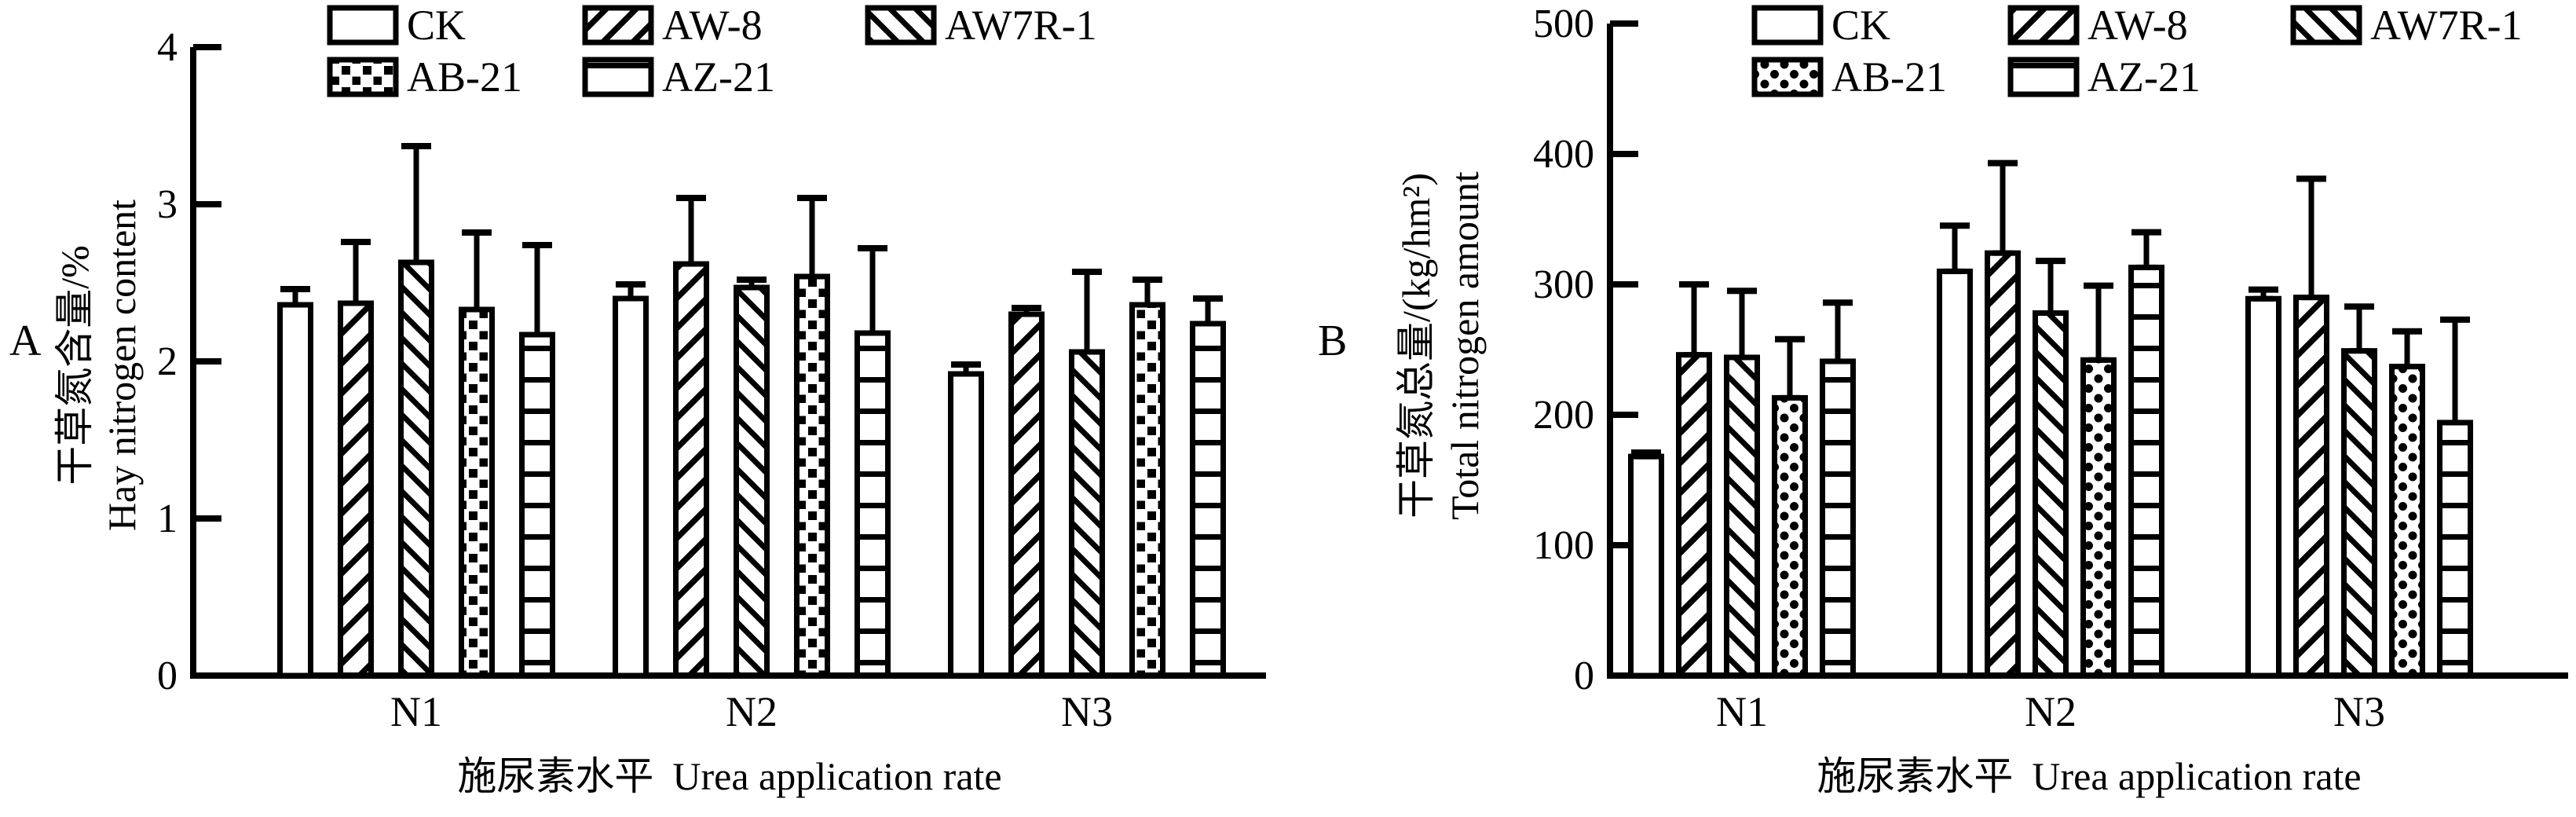 The width and height of the screenshot is (2576, 817). I want to click on panel-letter: B, so click(1332, 341).